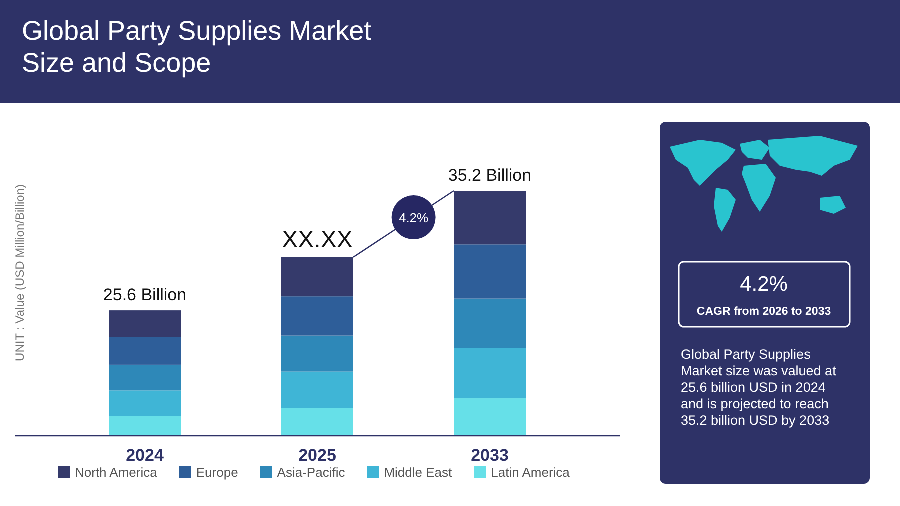 Image resolution: width=900 pixels, height=506 pixels. I want to click on annotation: XX.XX, so click(317, 240).